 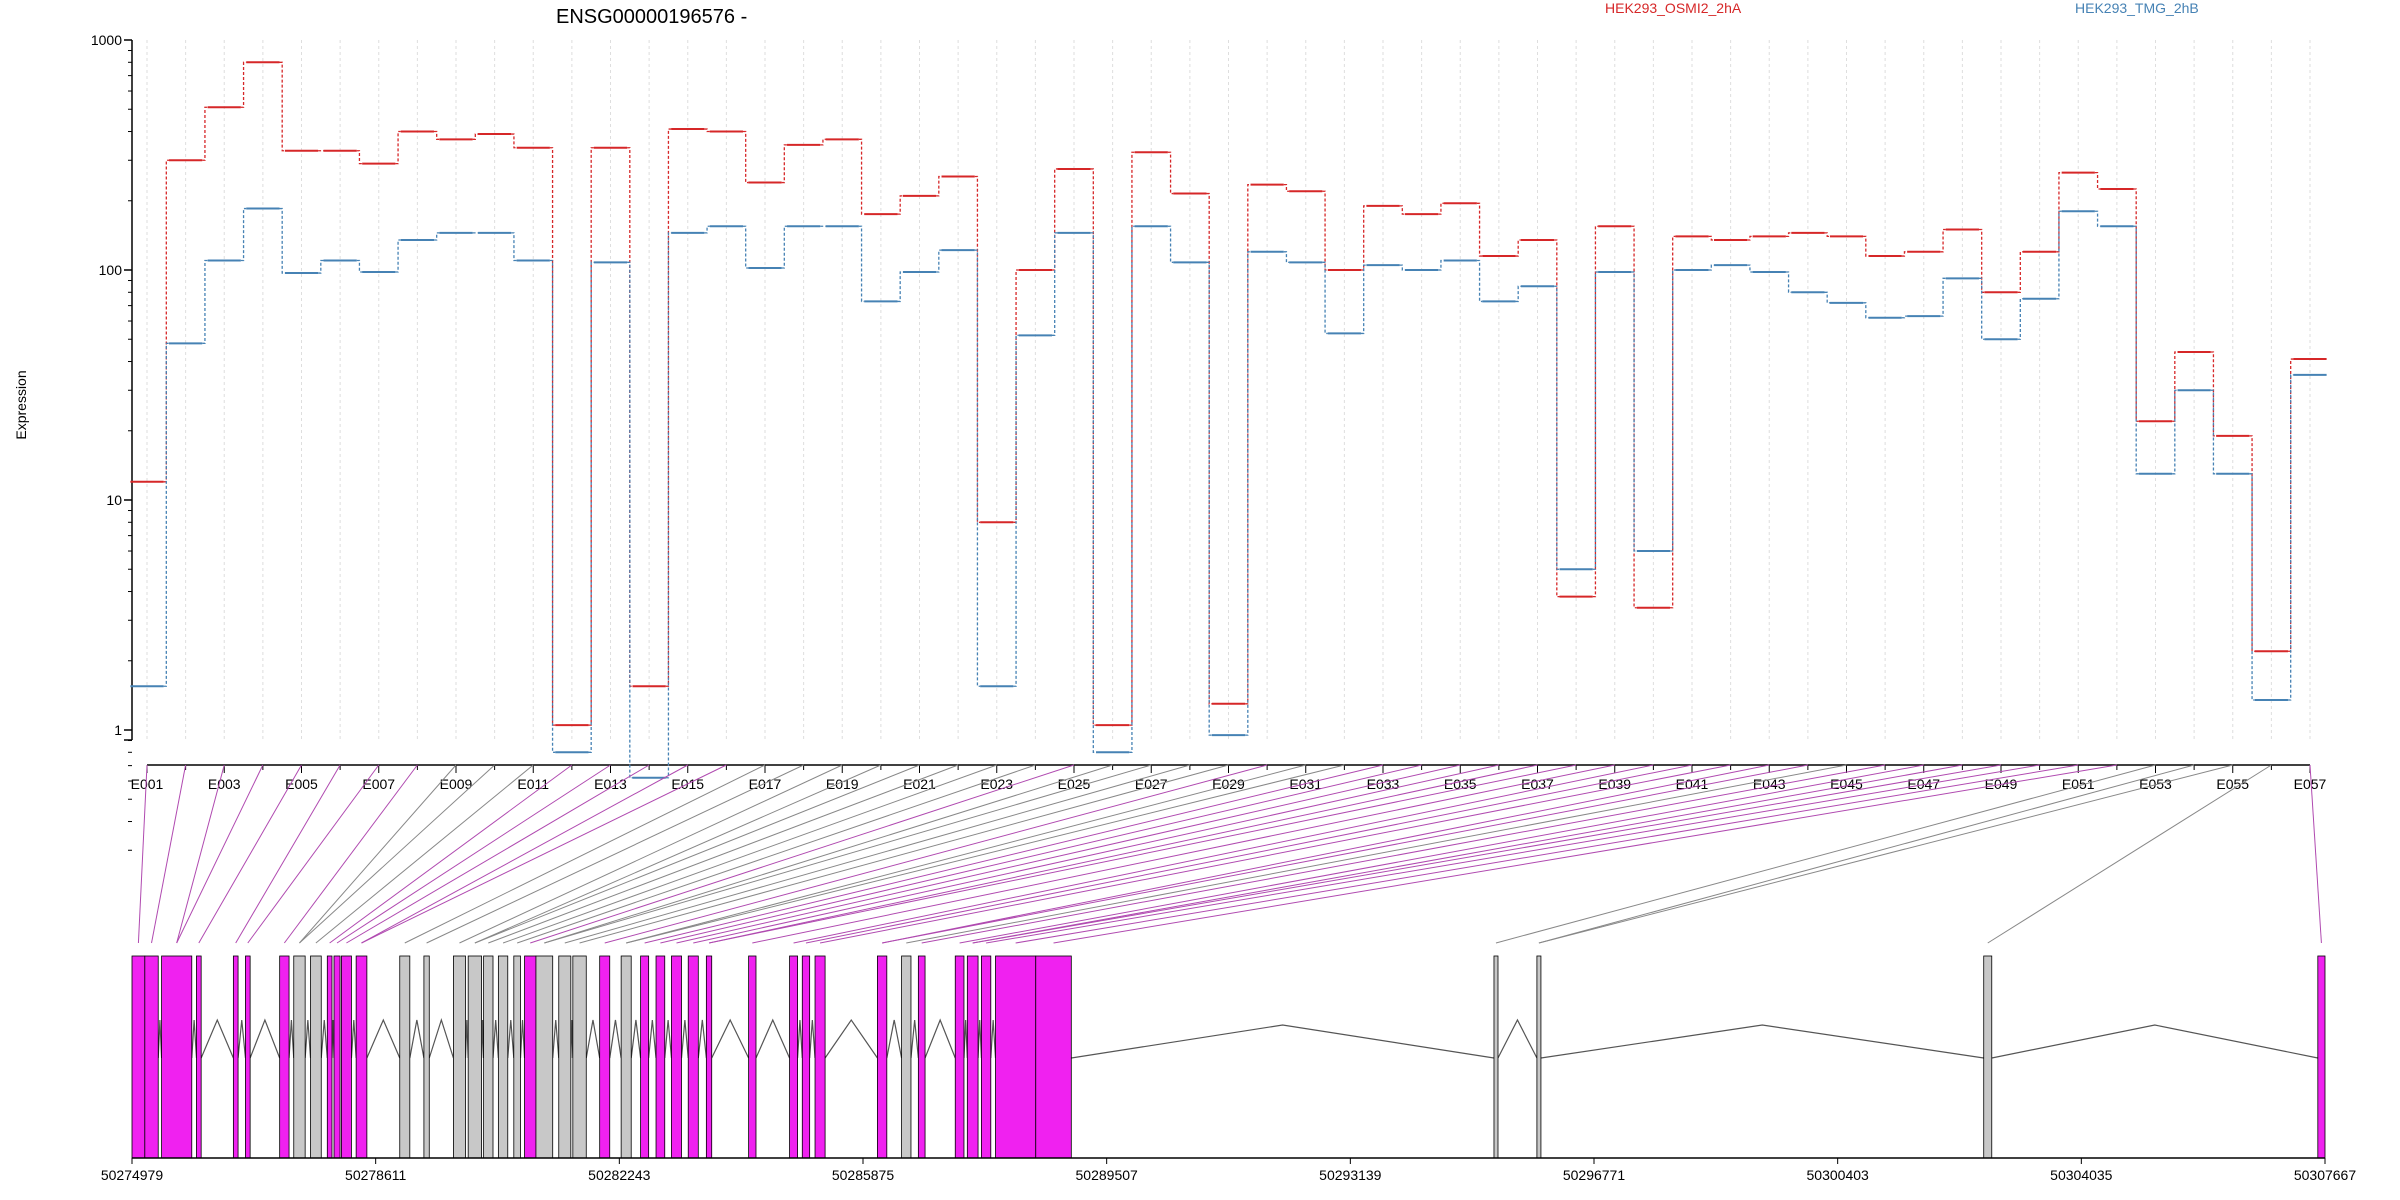 What do you see at coordinates (378, 784) in the screenshot?
I see `exon-tick-label: E007` at bounding box center [378, 784].